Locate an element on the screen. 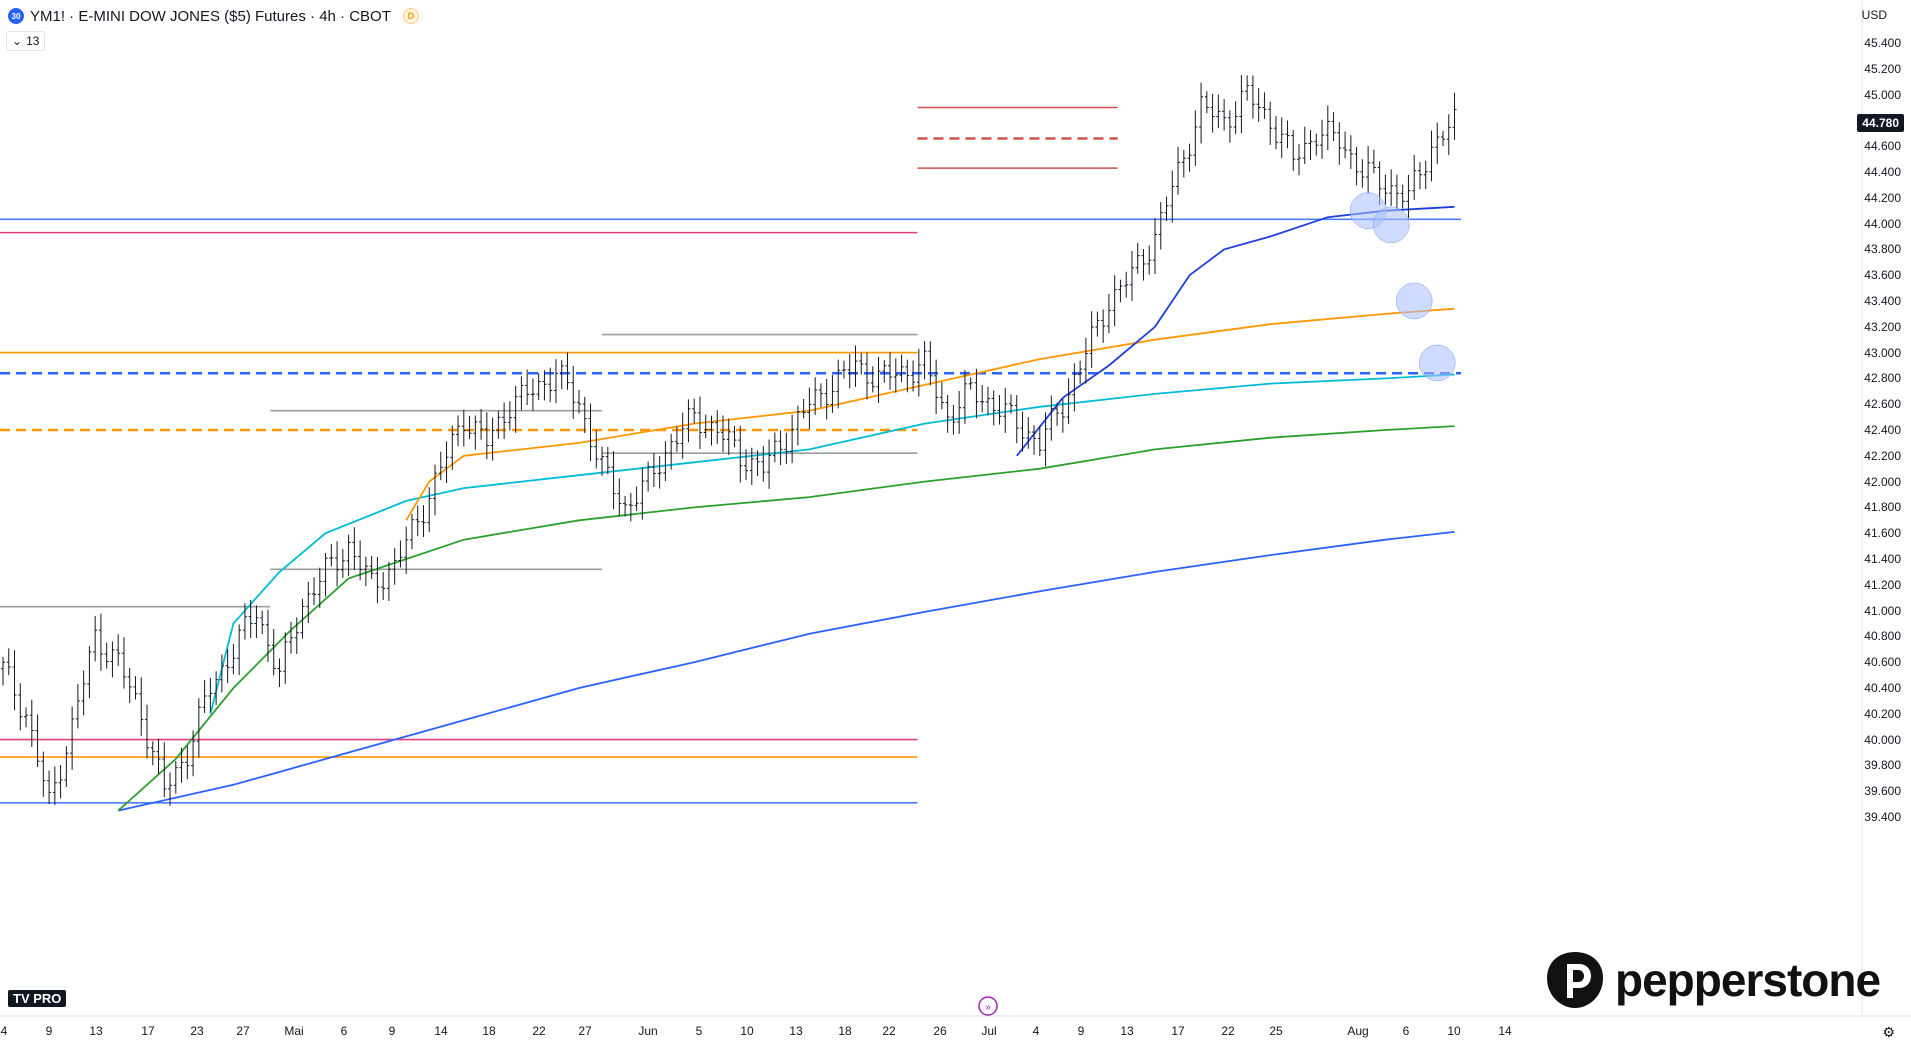 The width and height of the screenshot is (1911, 1046). price-tick-label: 40.000 is located at coordinates (1882, 739).